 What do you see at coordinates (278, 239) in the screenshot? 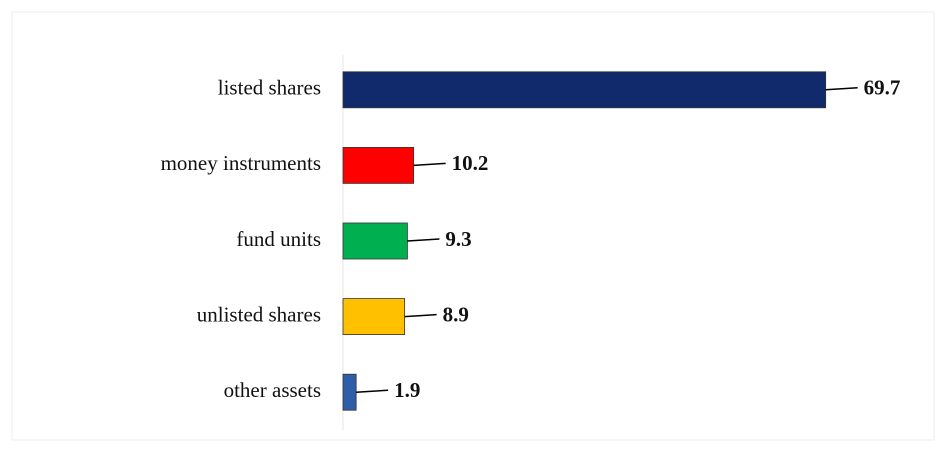
I see `category-label: fund units` at bounding box center [278, 239].